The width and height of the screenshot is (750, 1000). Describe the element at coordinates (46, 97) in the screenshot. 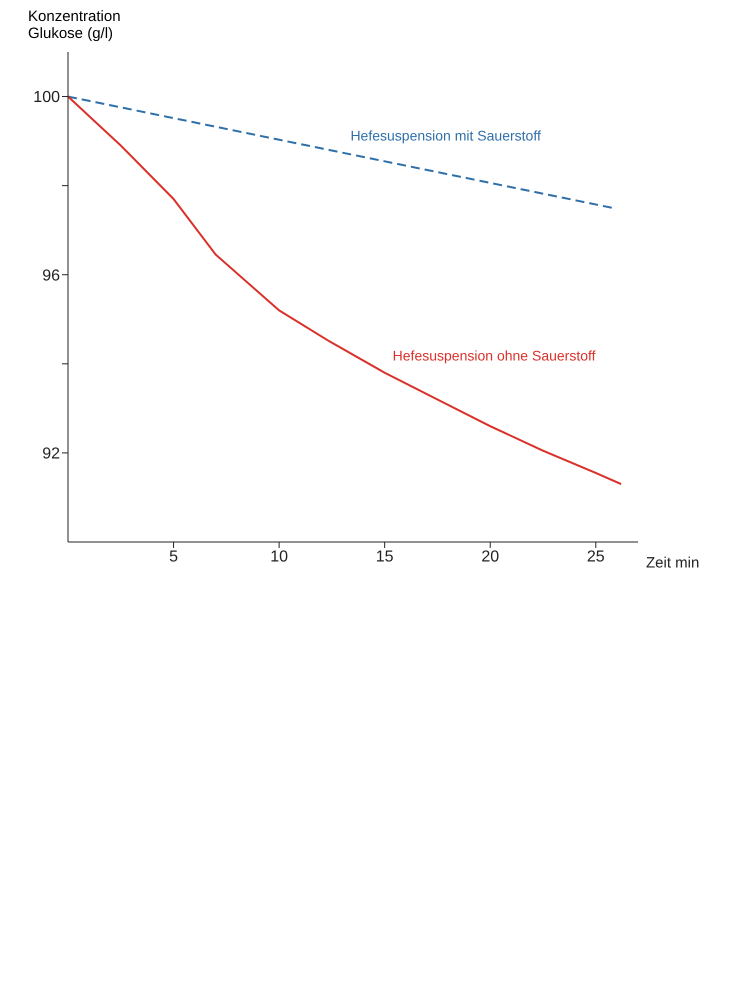

I see `y-tick-label: 100` at that location.